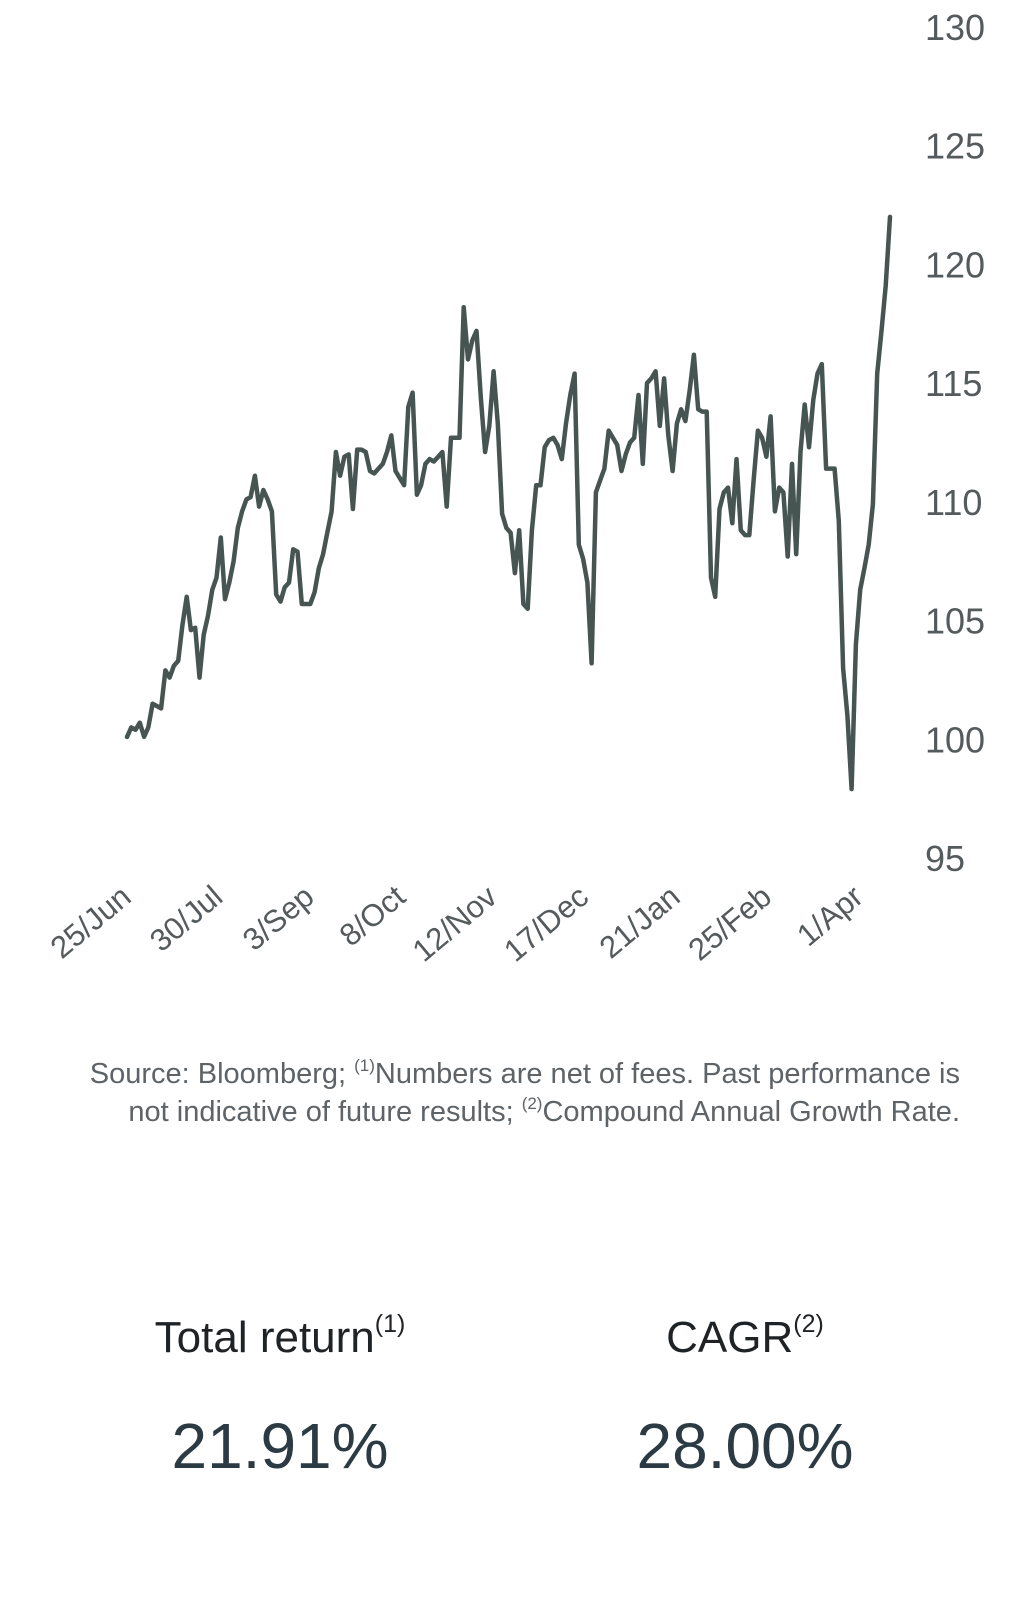  Describe the element at coordinates (829, 916) in the screenshot. I see `x-tick-label: 1/Apr` at that location.